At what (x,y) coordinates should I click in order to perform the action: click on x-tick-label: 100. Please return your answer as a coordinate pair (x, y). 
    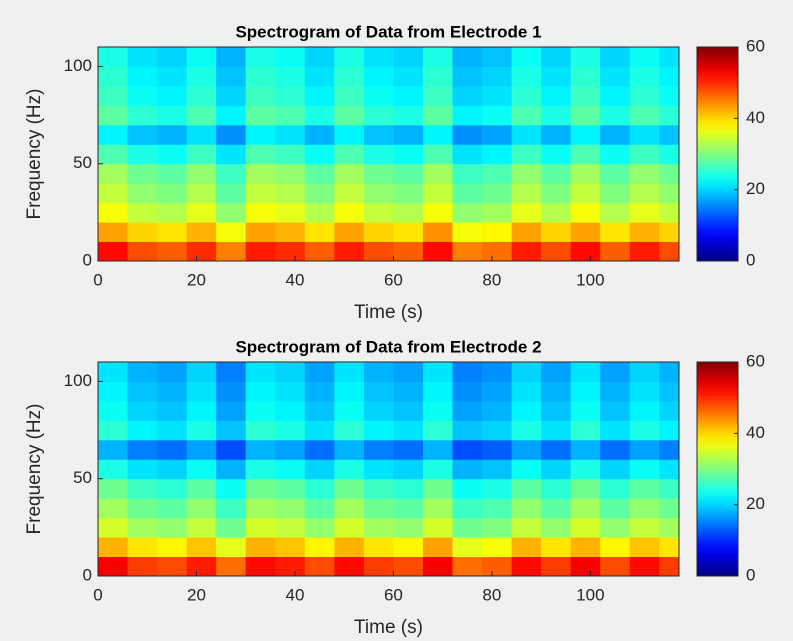
    Looking at the image, I should click on (590, 594).